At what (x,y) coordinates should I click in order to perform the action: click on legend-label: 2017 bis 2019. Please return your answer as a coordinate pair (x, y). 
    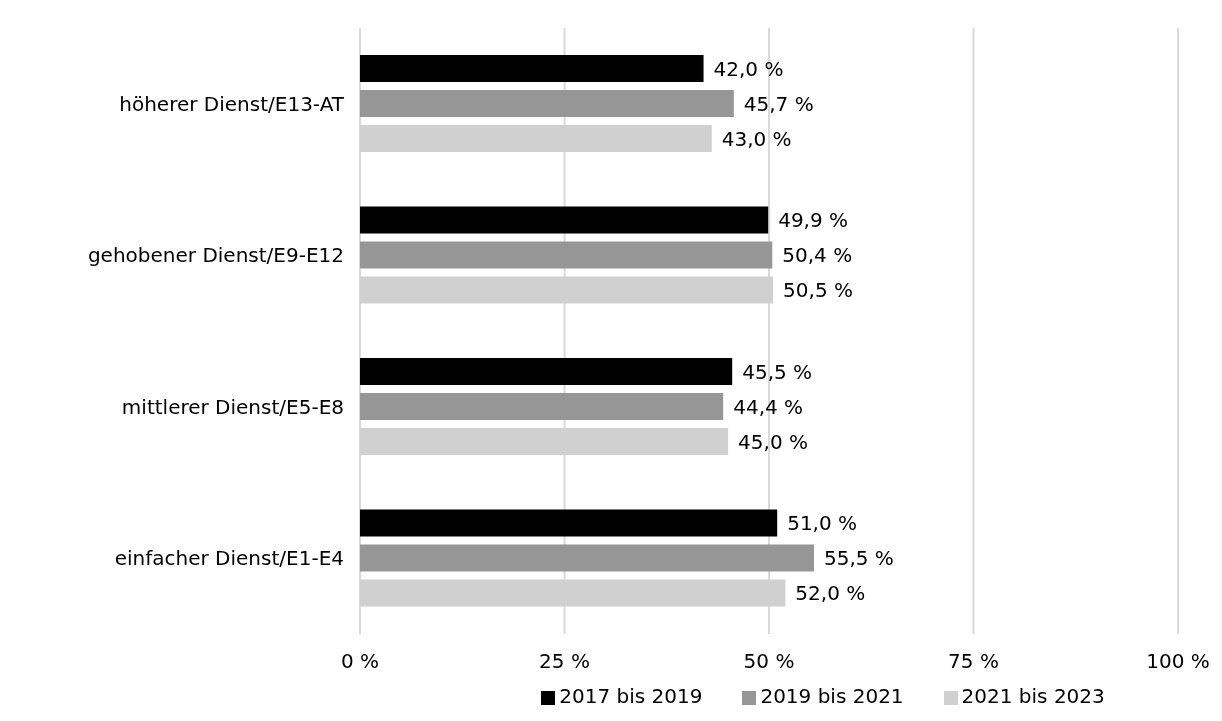
    Looking at the image, I should click on (631, 696).